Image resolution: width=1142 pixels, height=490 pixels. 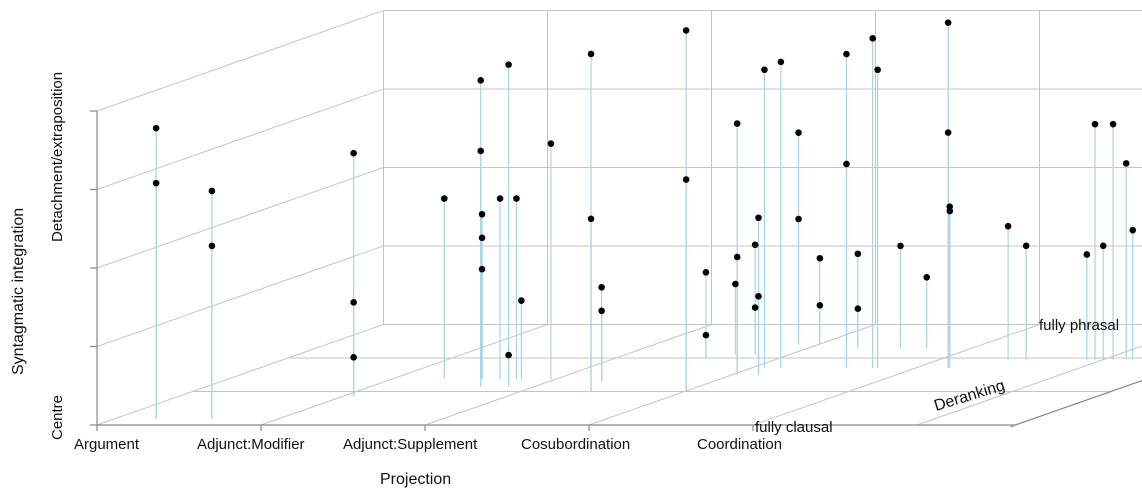 I want to click on y-tick-label: Detachment/extraposition, so click(x=57, y=157).